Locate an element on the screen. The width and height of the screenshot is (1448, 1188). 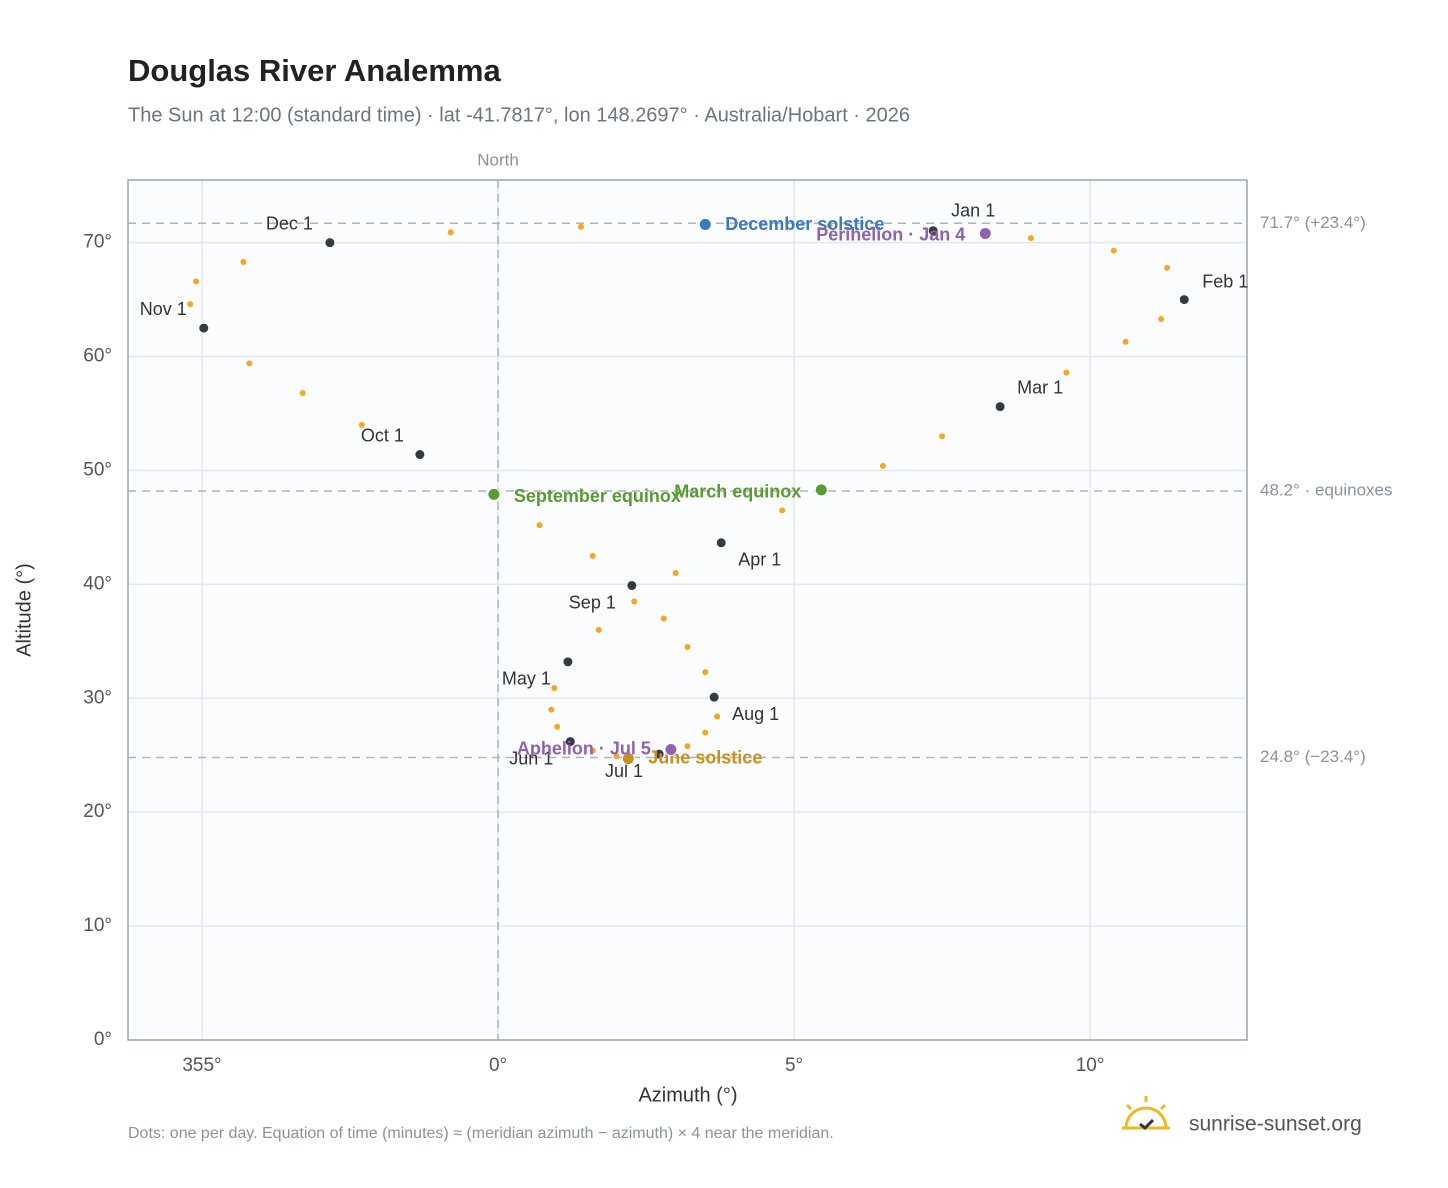
reference-label: 71.7° (+23.4°) is located at coordinates (1313, 222).